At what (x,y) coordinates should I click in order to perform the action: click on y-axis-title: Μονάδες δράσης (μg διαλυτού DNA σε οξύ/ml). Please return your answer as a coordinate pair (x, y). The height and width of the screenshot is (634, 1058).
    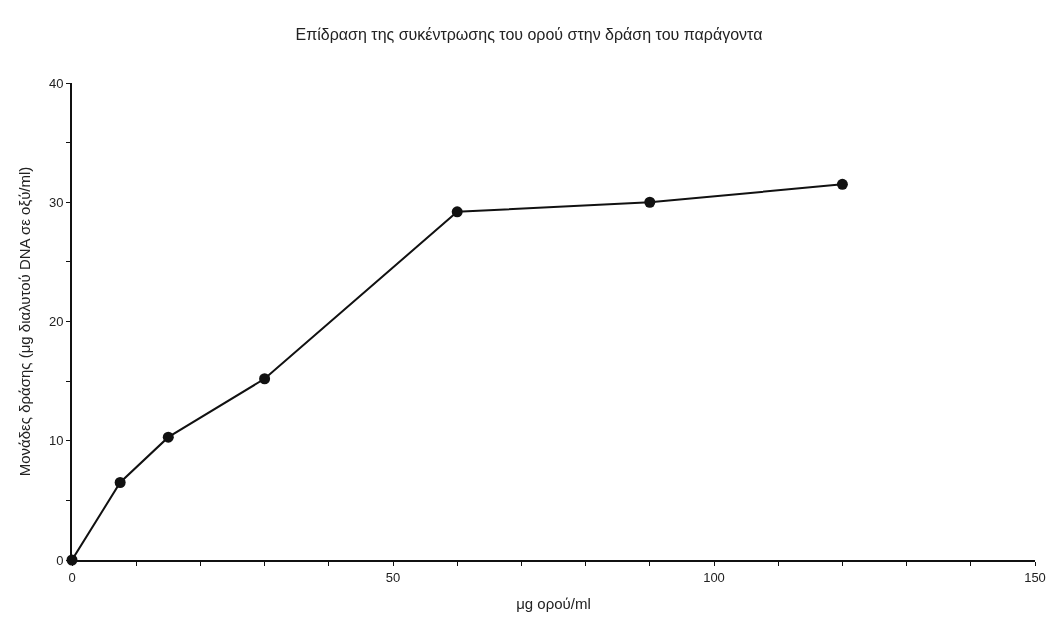
    Looking at the image, I should click on (24, 321).